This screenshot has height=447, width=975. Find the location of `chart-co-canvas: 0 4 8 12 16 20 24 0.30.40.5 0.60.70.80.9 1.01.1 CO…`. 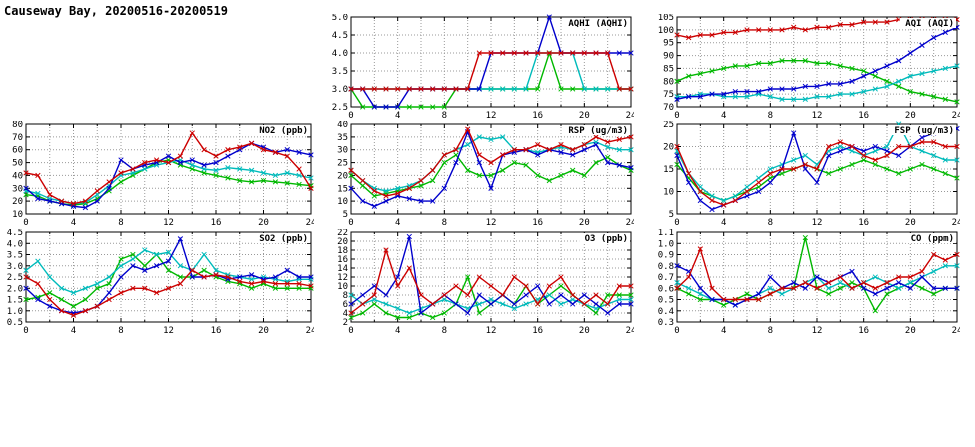

chart-co-canvas: 0 4 8 12 16 20 24 0.30.40.5 0.60.70.80.9 1.01.1 CO… is located at coordinates (809, 282).